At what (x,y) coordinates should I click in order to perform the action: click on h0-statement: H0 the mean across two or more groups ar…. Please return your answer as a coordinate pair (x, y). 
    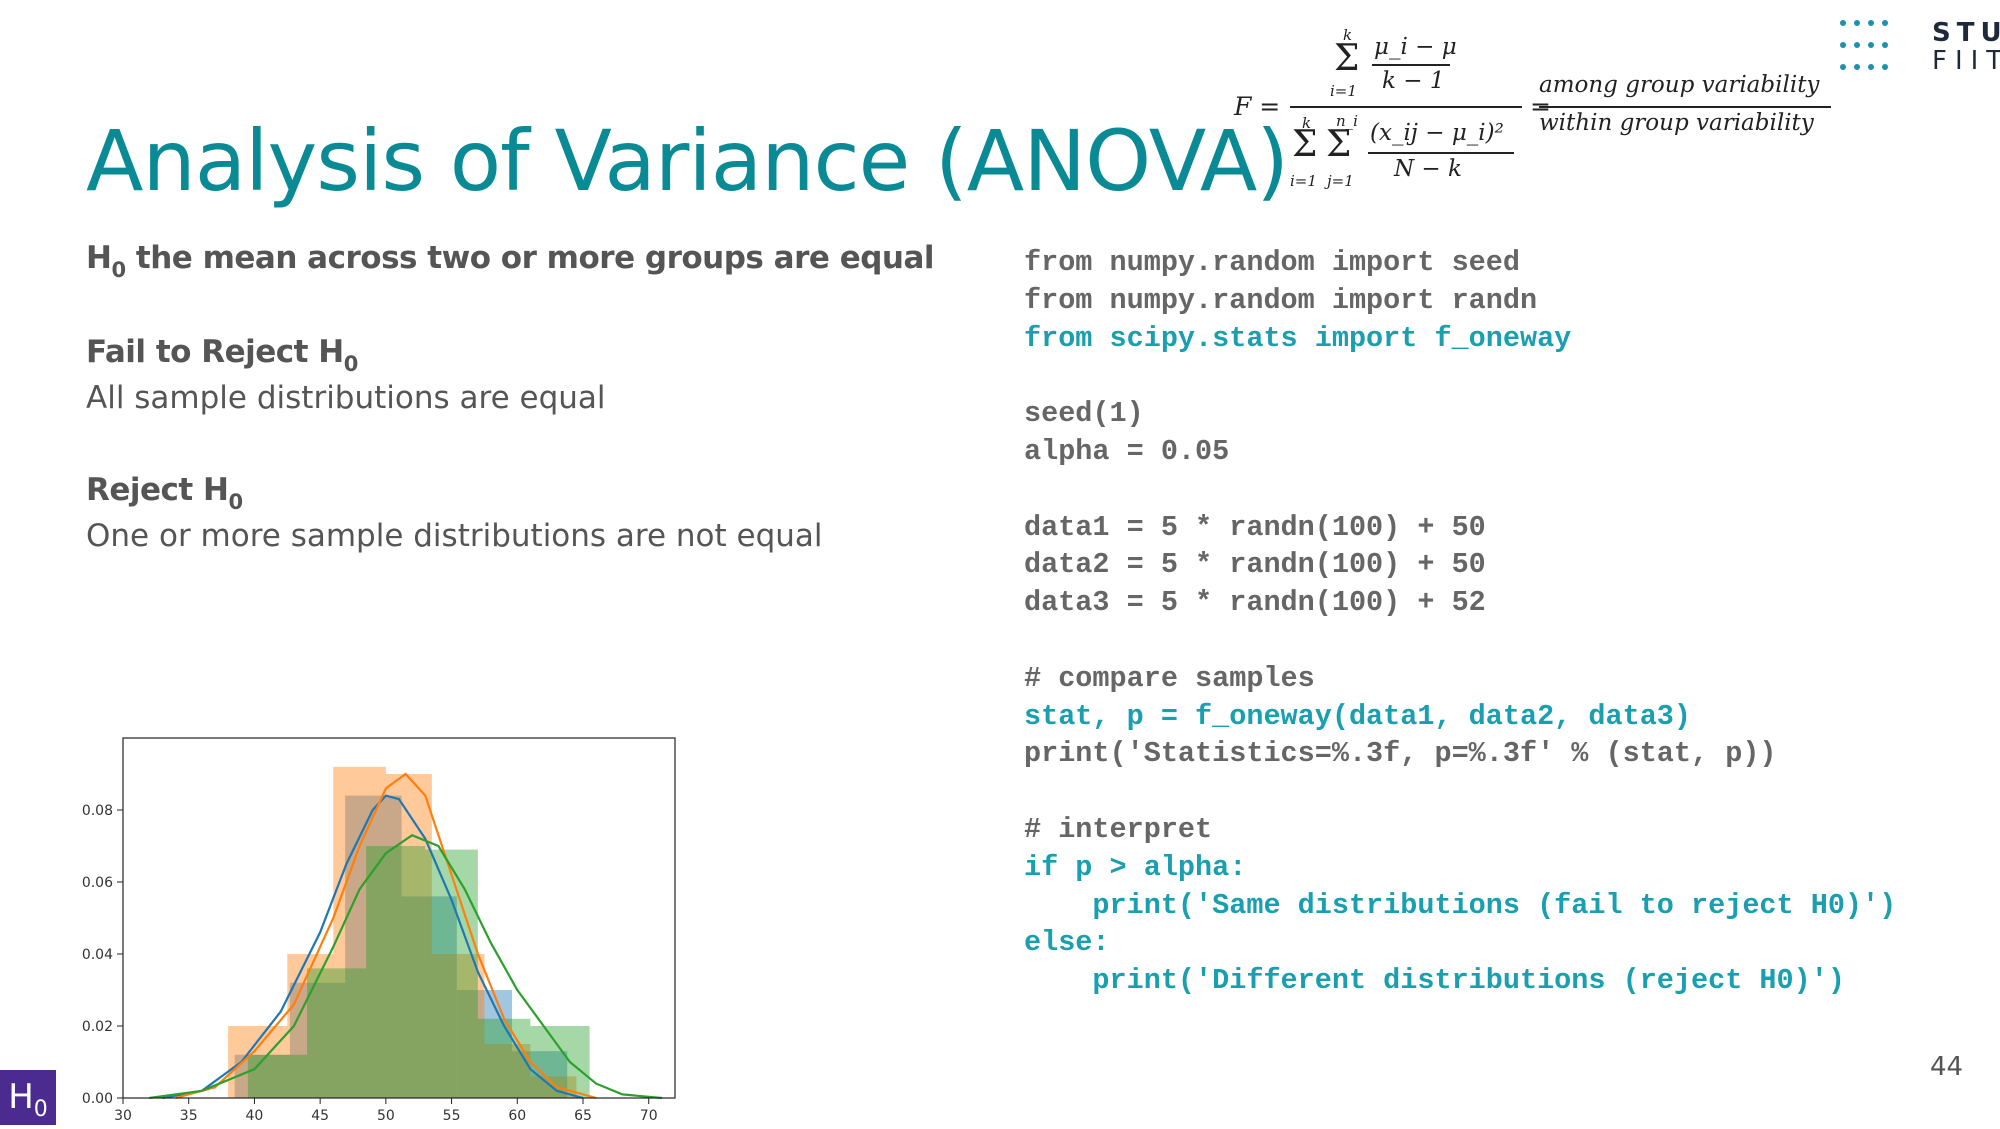
    Looking at the image, I should click on (510, 261).